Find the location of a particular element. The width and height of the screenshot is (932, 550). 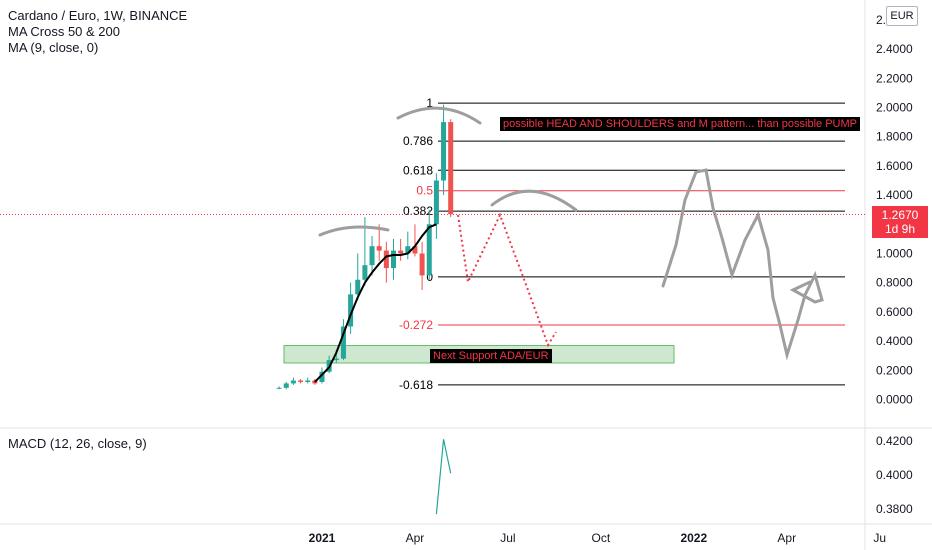

macd-axis-ticks: 0.3800 0.4000 0.4200 is located at coordinates (894, 475).